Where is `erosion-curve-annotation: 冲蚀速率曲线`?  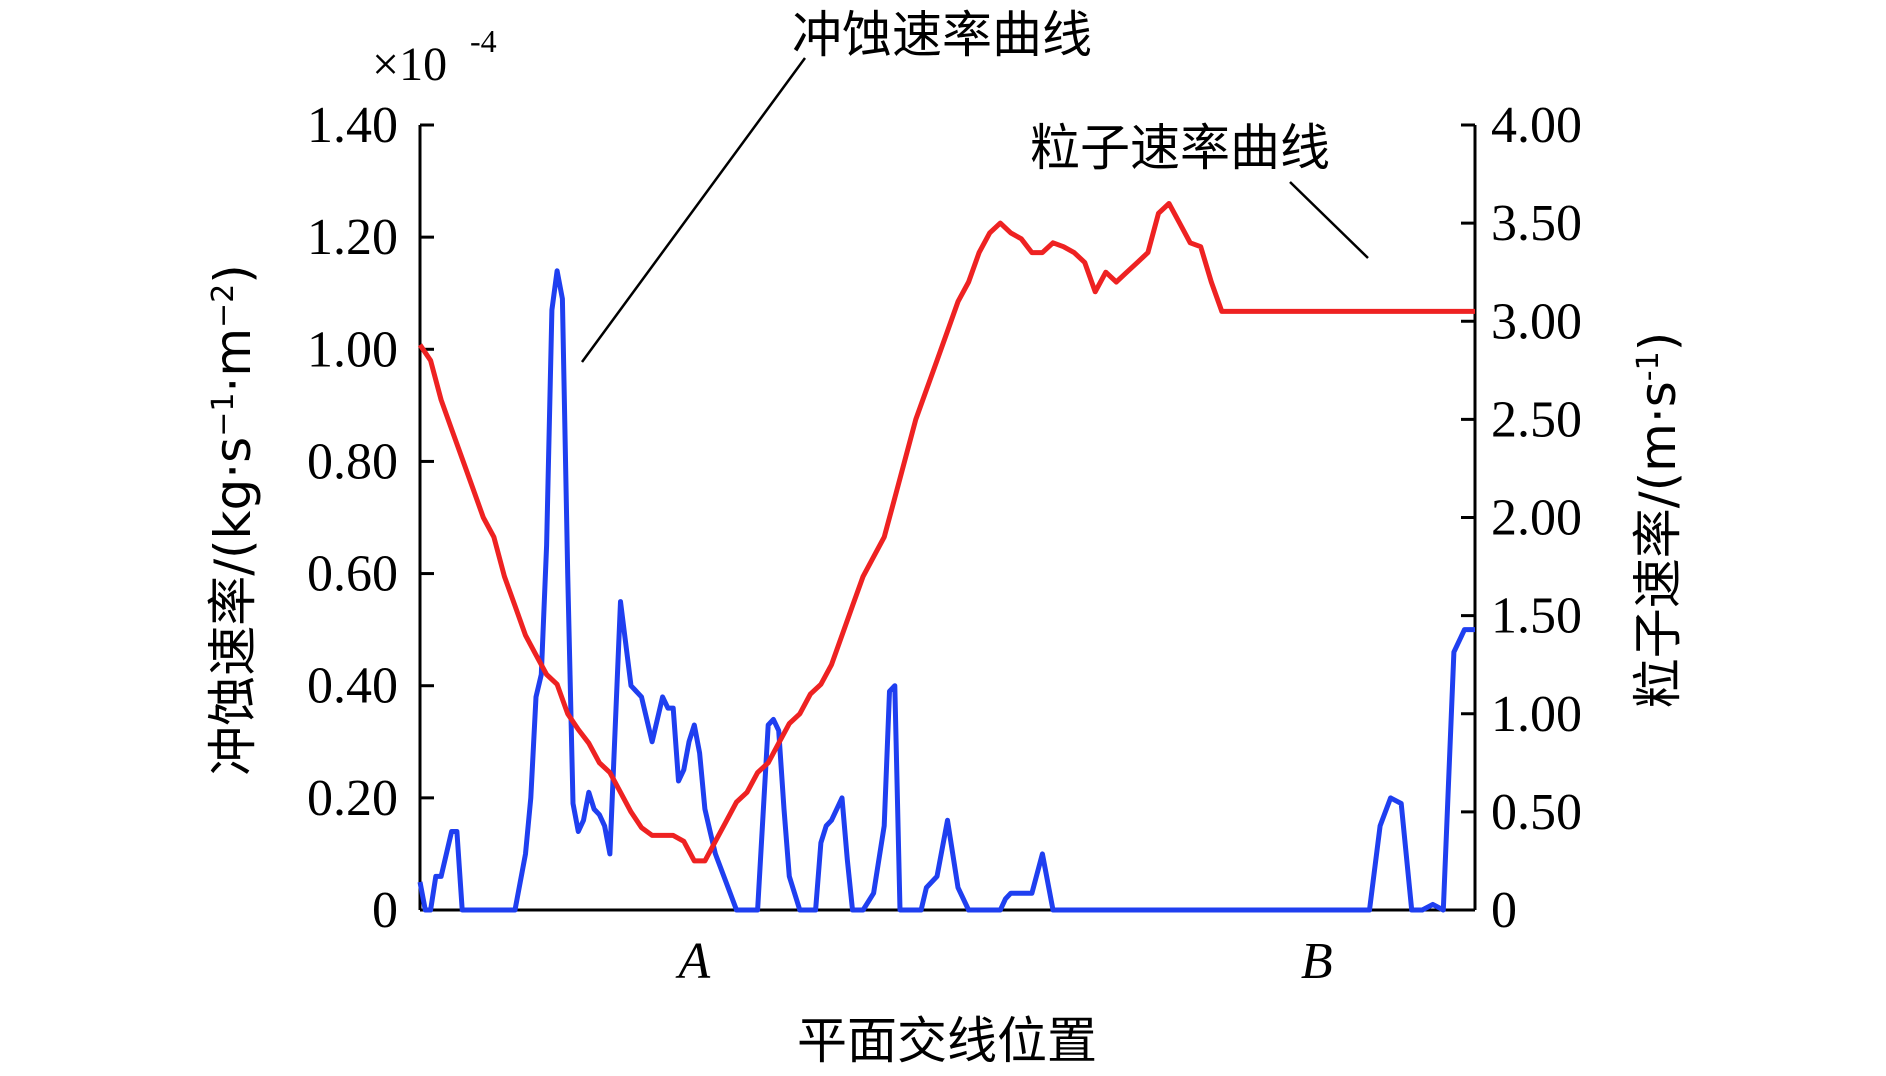
erosion-curve-annotation: 冲蚀速率曲线 is located at coordinates (942, 35).